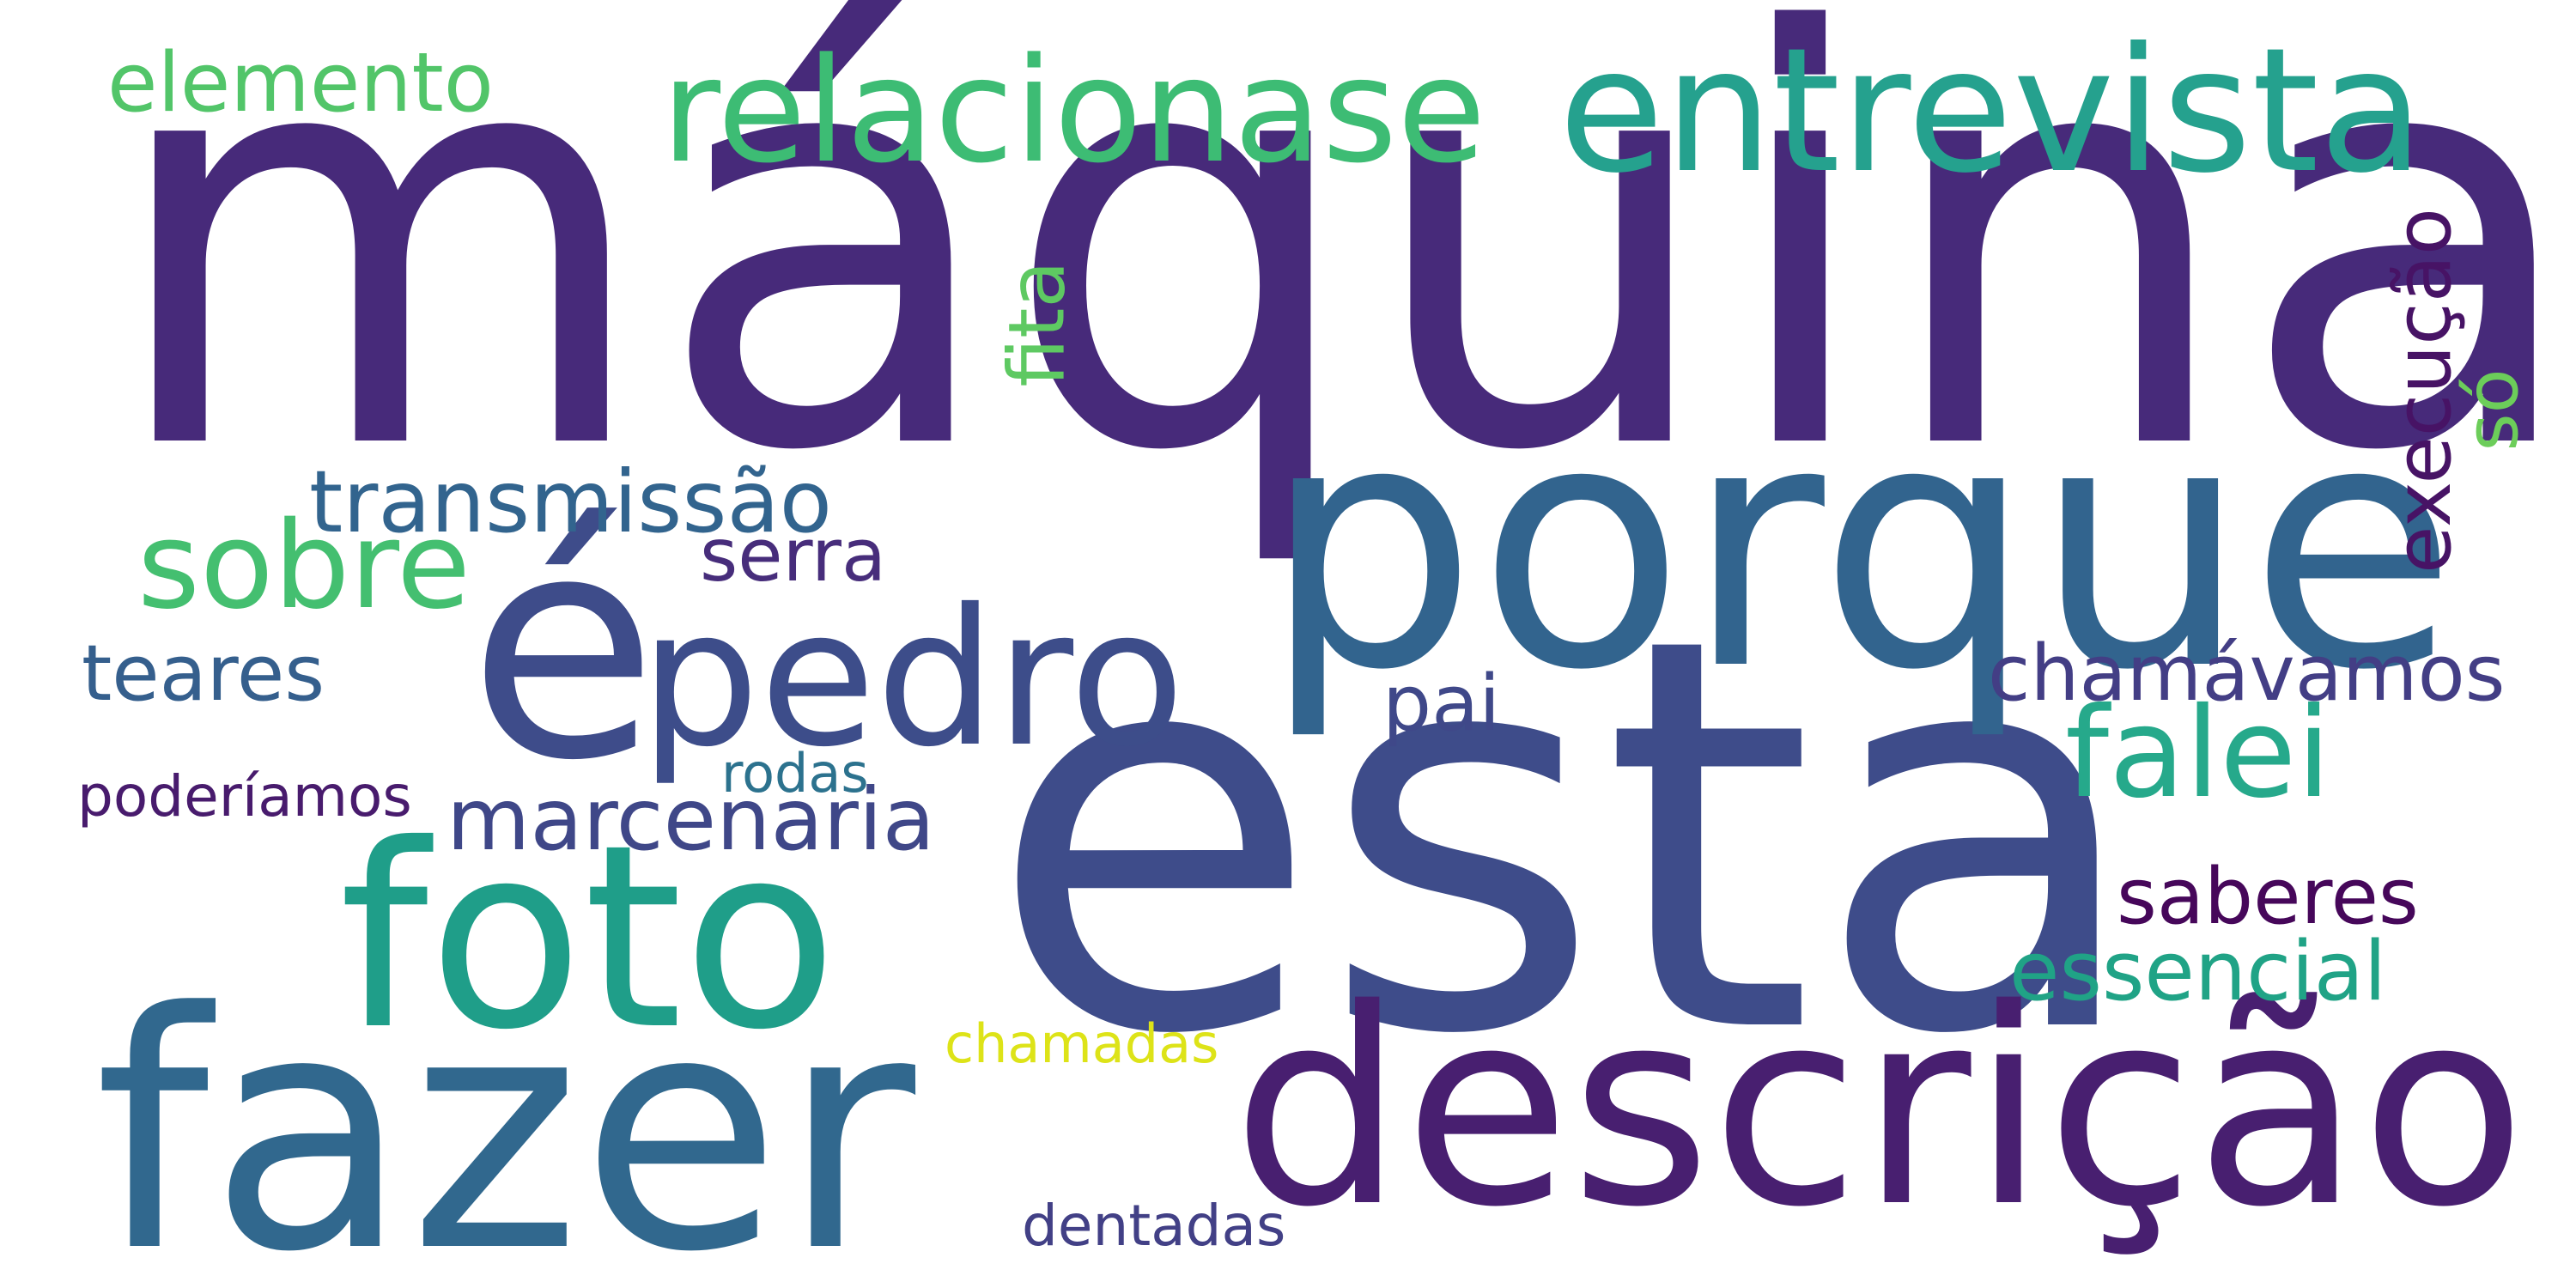  Describe the element at coordinates (1860, 546) in the screenshot. I see `word-porque: porque` at that location.